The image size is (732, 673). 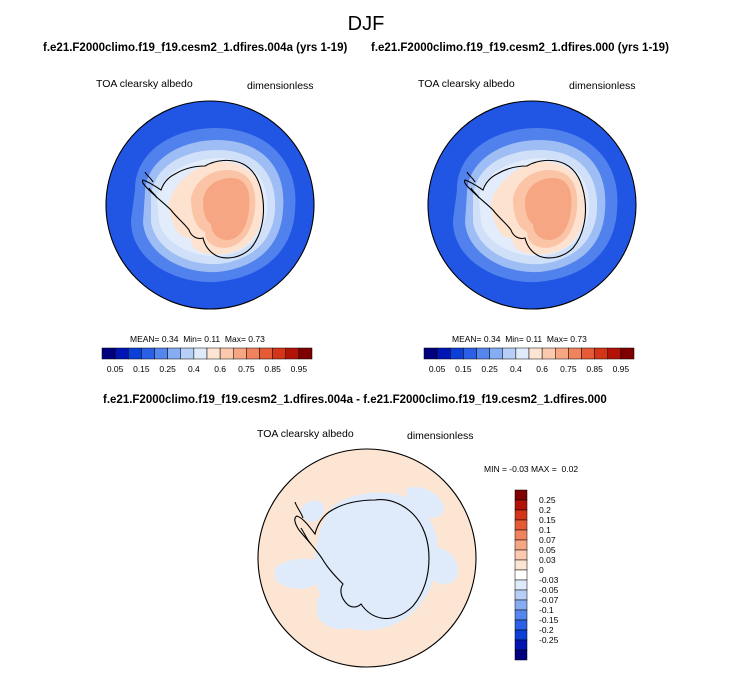 I want to click on units-label-left: dimensionless, so click(x=280, y=86).